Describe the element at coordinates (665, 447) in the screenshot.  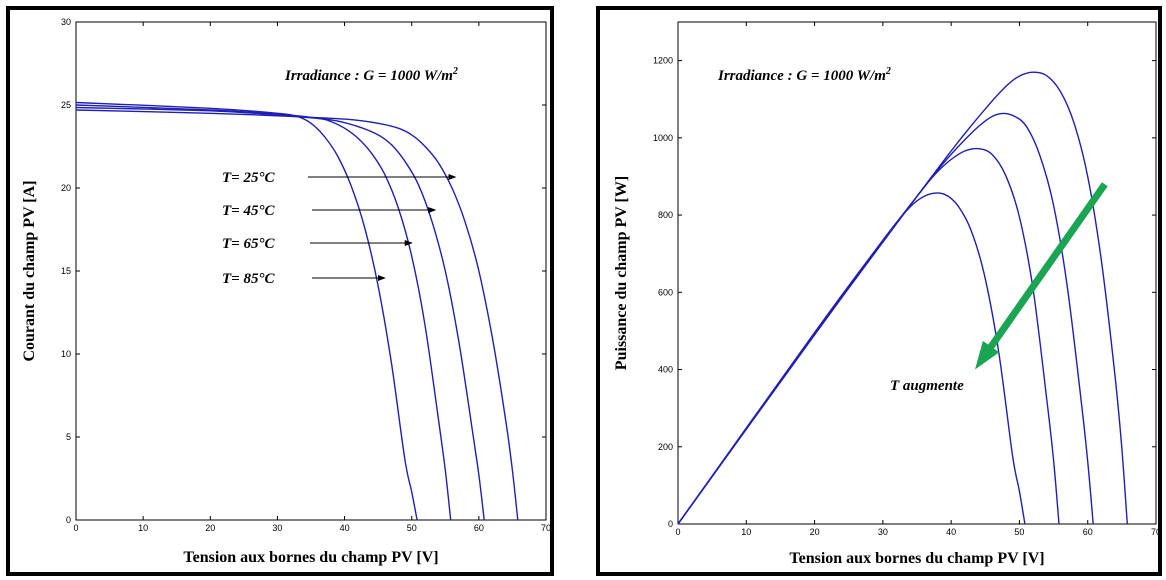
I see `y-tick-label: 200` at that location.